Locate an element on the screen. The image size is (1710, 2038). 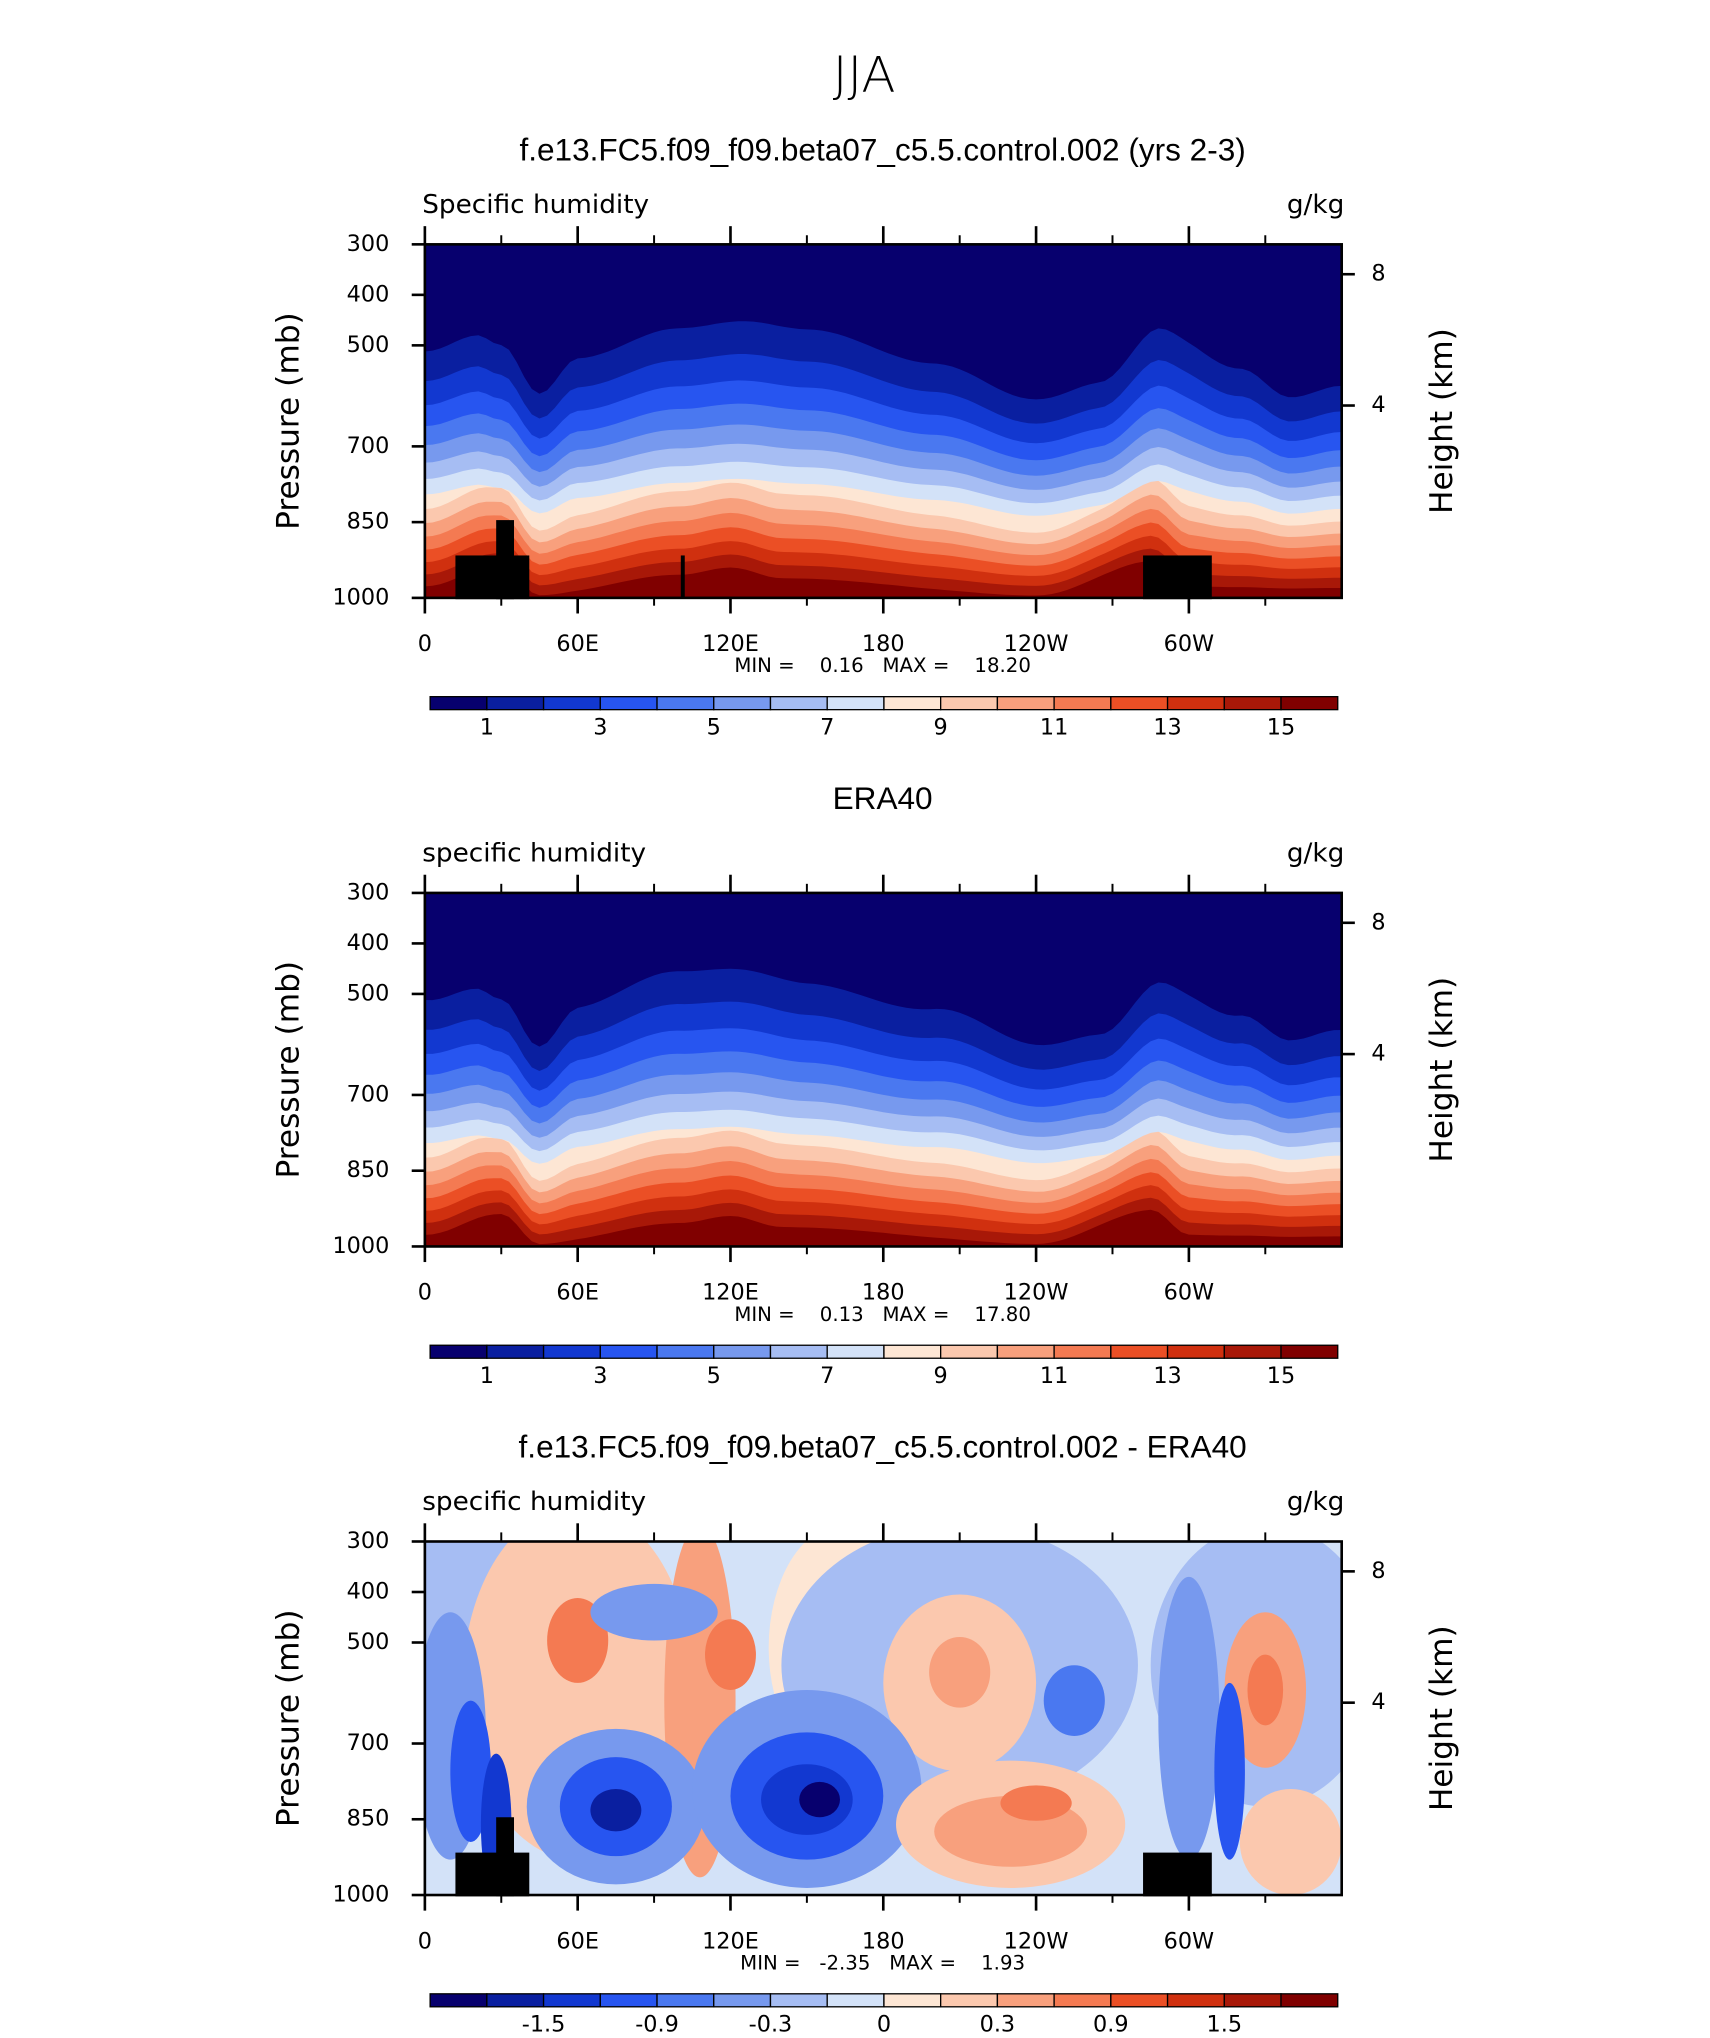
stats: MIN = 0.16 MAX = 18.20 is located at coordinates (882, 665).